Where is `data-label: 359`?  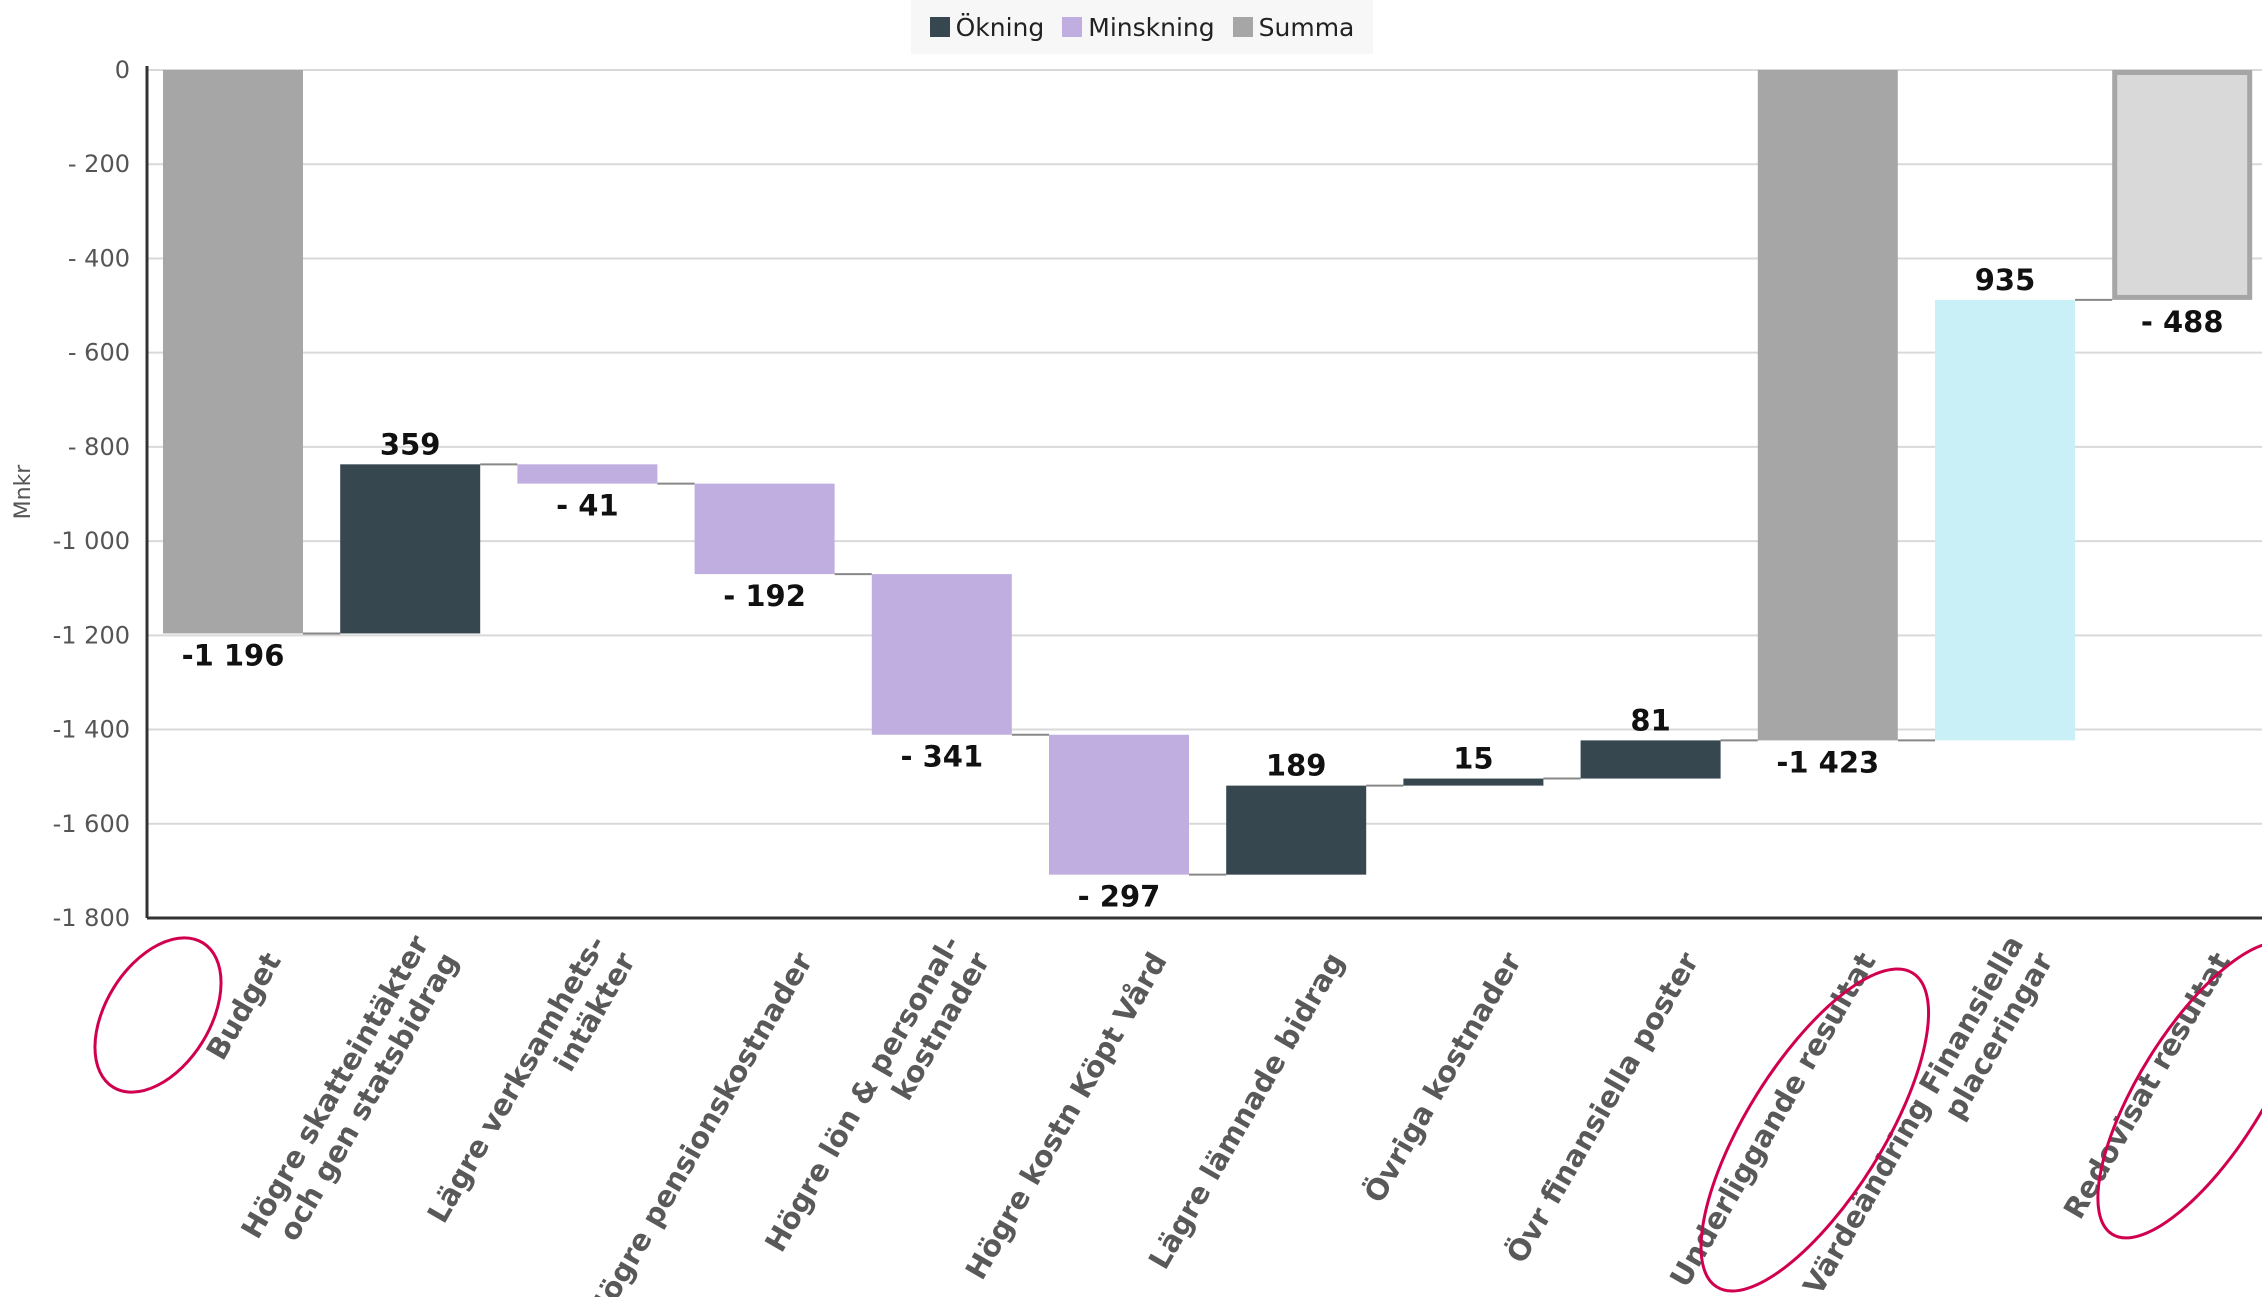 data-label: 359 is located at coordinates (410, 444).